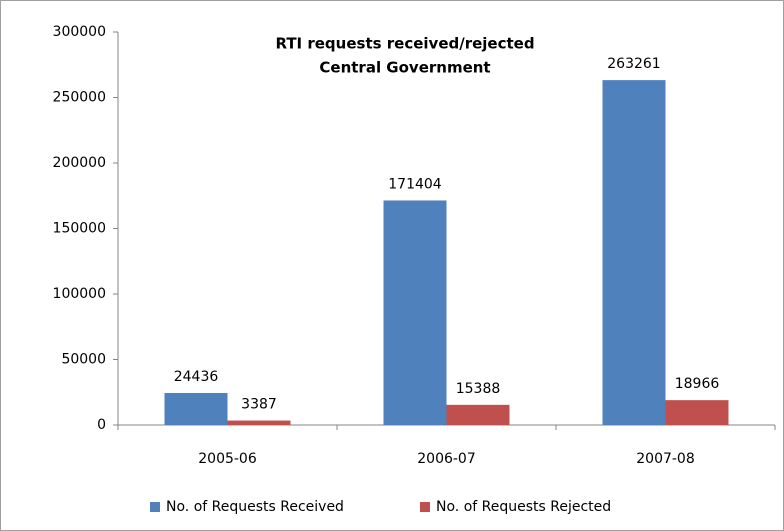 Image resolution: width=784 pixels, height=531 pixels. Describe the element at coordinates (478, 389) in the screenshot. I see `data-label: 15388` at that location.